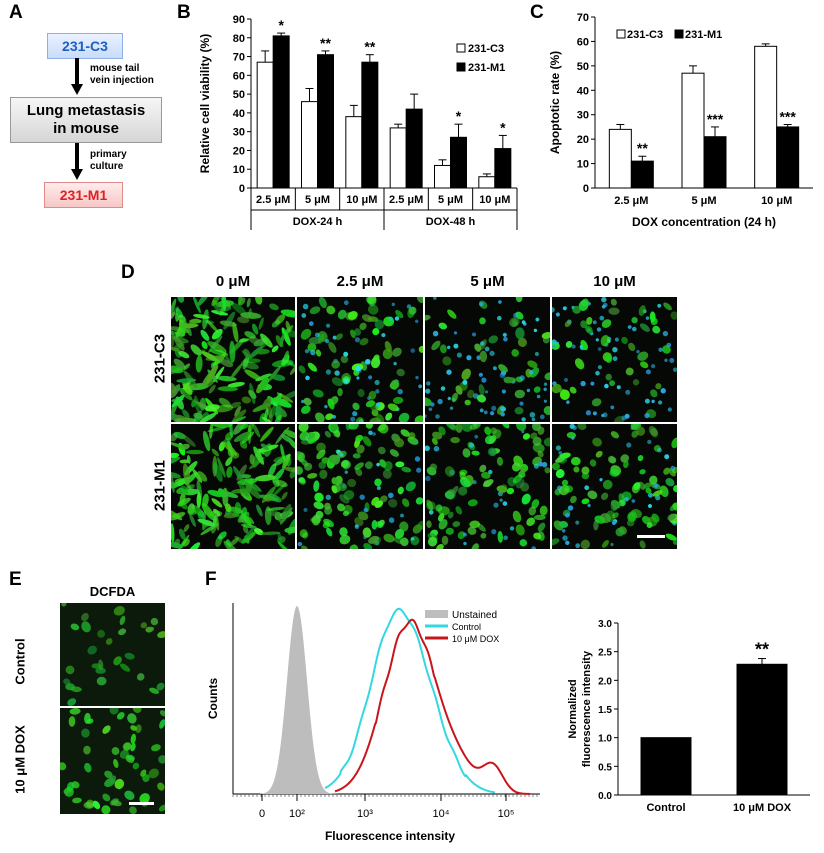  I want to click on x-tick-label: 5 μM, so click(703, 201).